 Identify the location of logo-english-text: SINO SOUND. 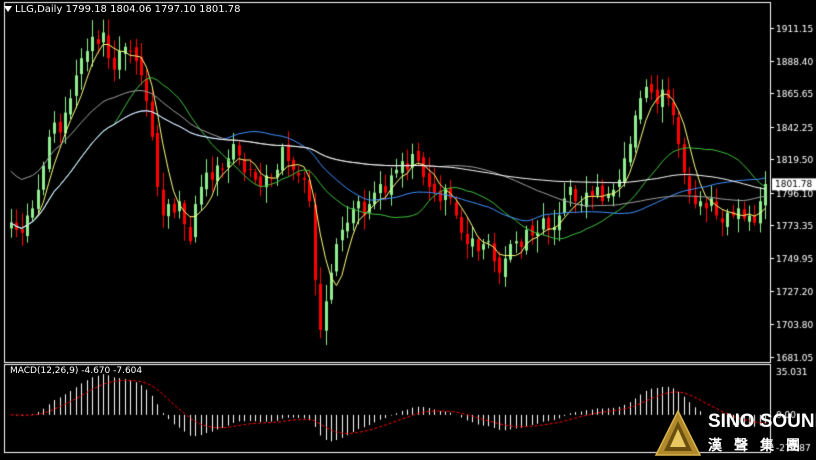
(762, 421).